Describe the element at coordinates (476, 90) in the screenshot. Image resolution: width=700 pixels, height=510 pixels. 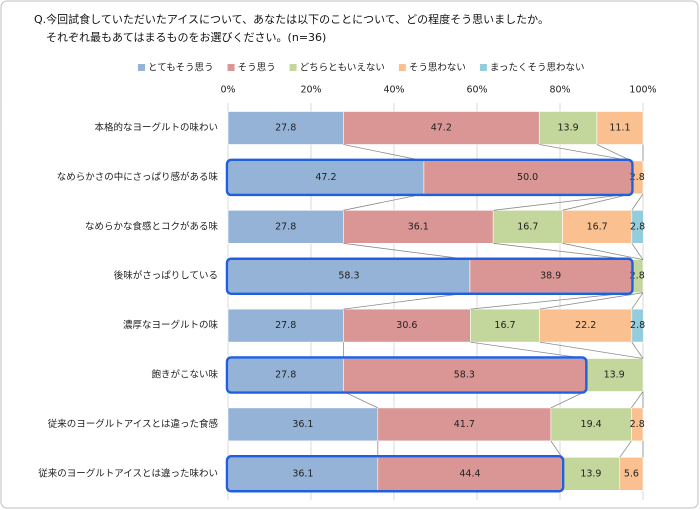
I see `x-tick-label: 60%` at that location.